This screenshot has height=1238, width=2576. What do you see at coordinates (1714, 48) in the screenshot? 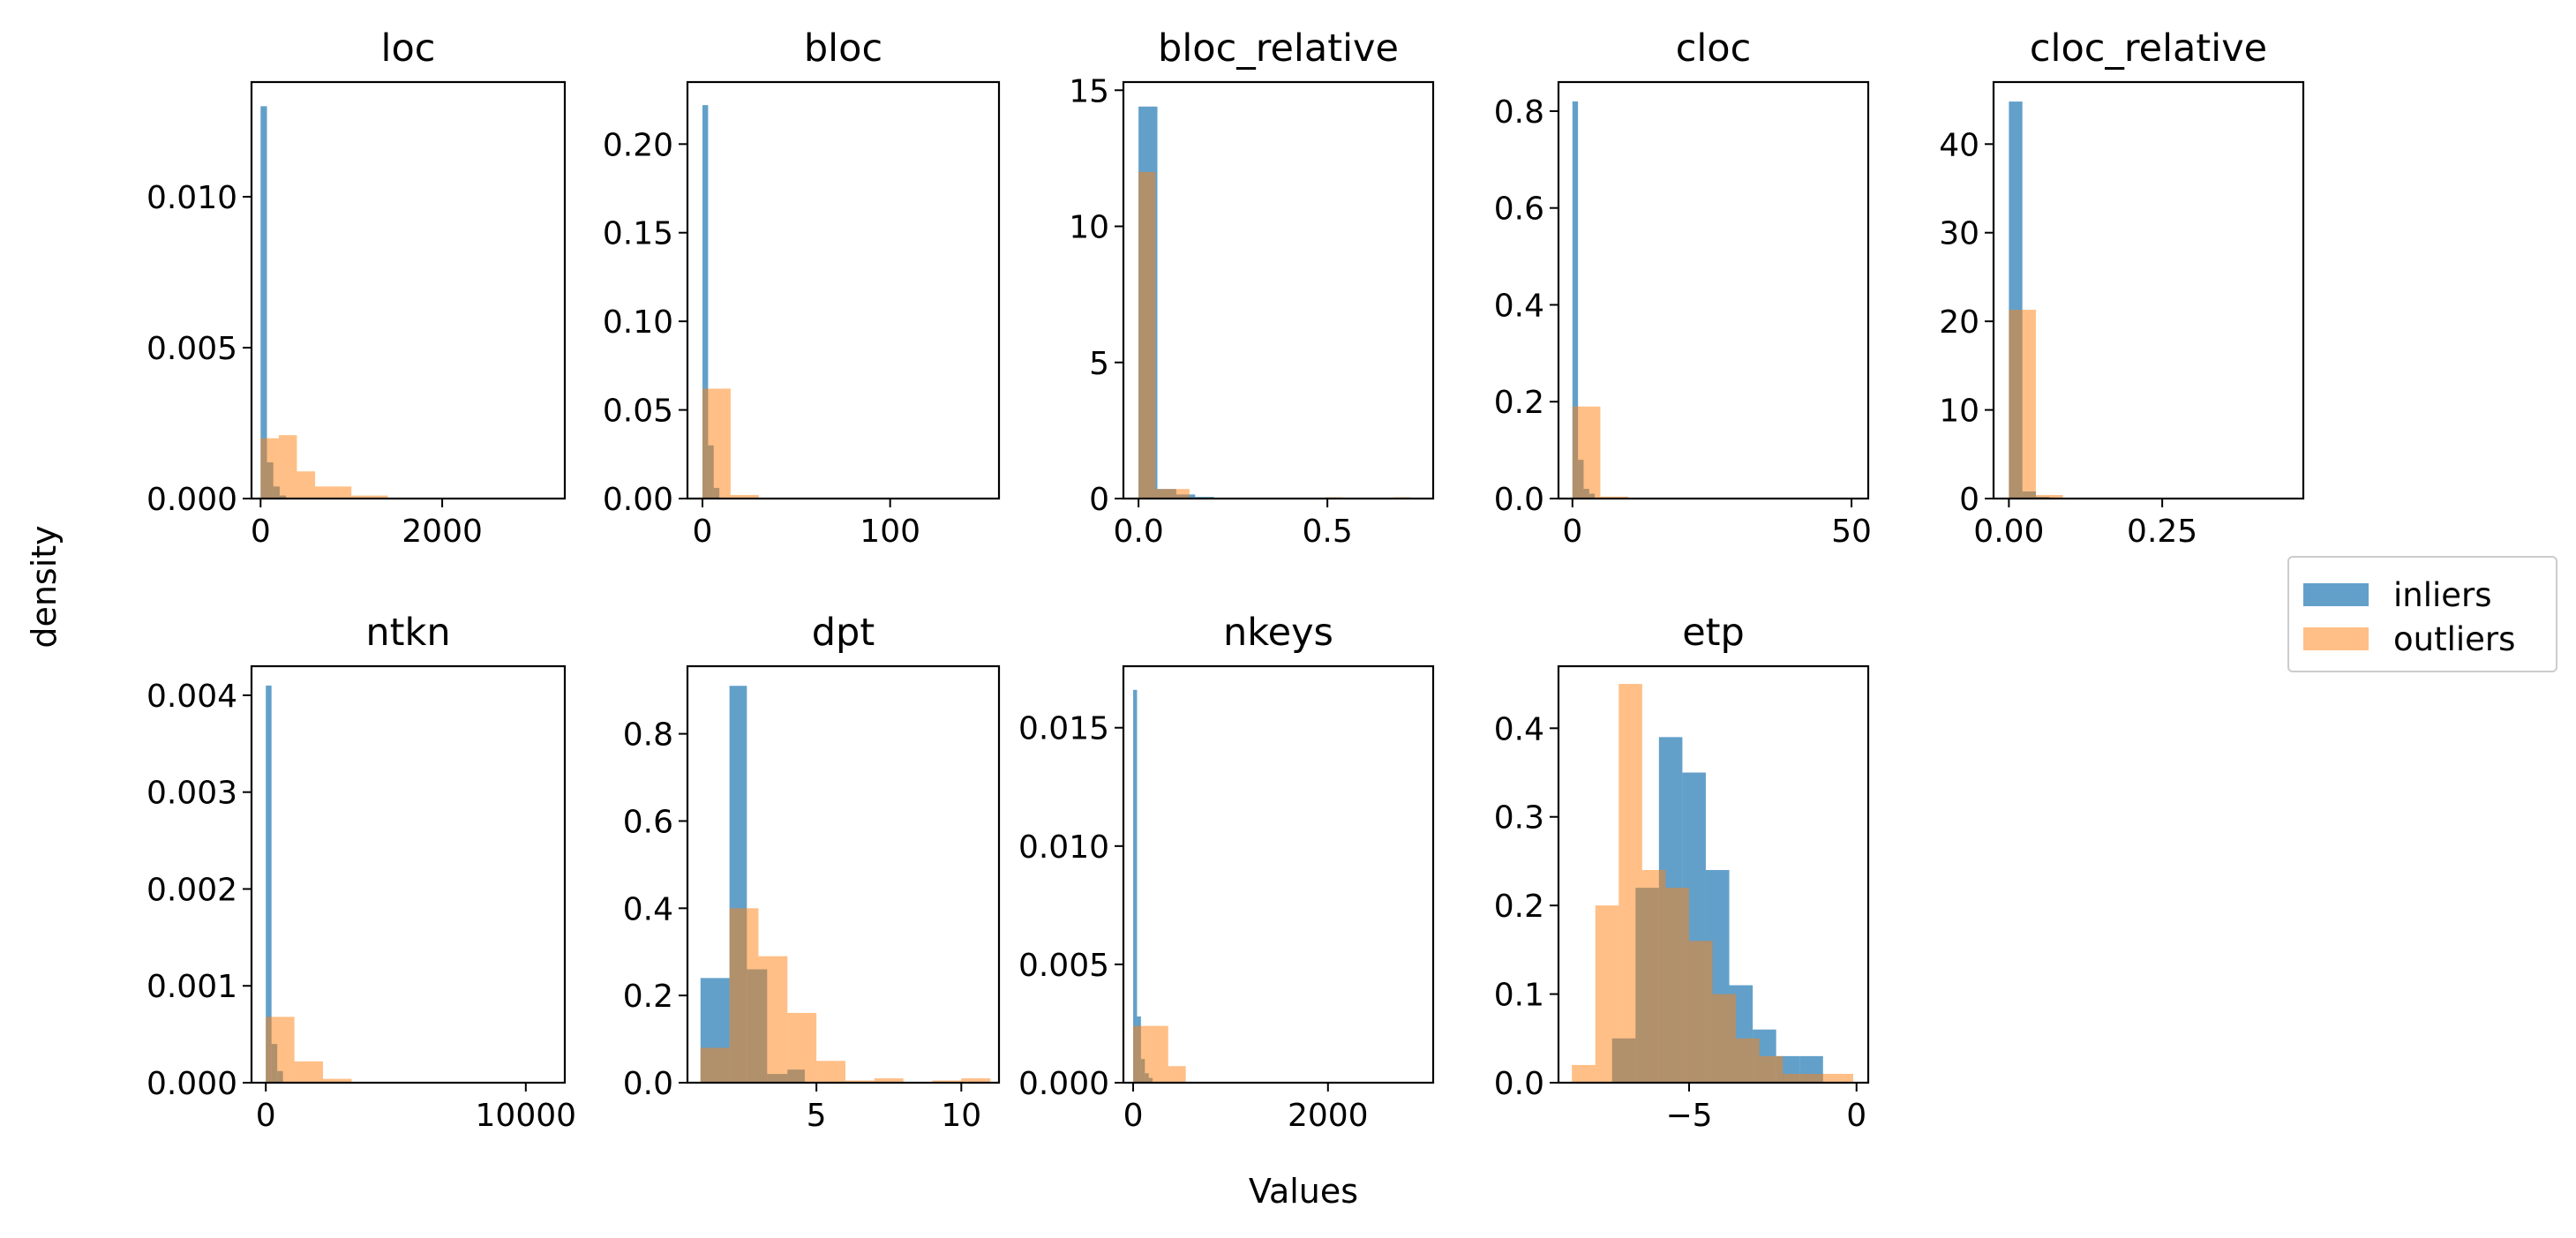
I see `subplot-title-cloc: cloc` at bounding box center [1714, 48].